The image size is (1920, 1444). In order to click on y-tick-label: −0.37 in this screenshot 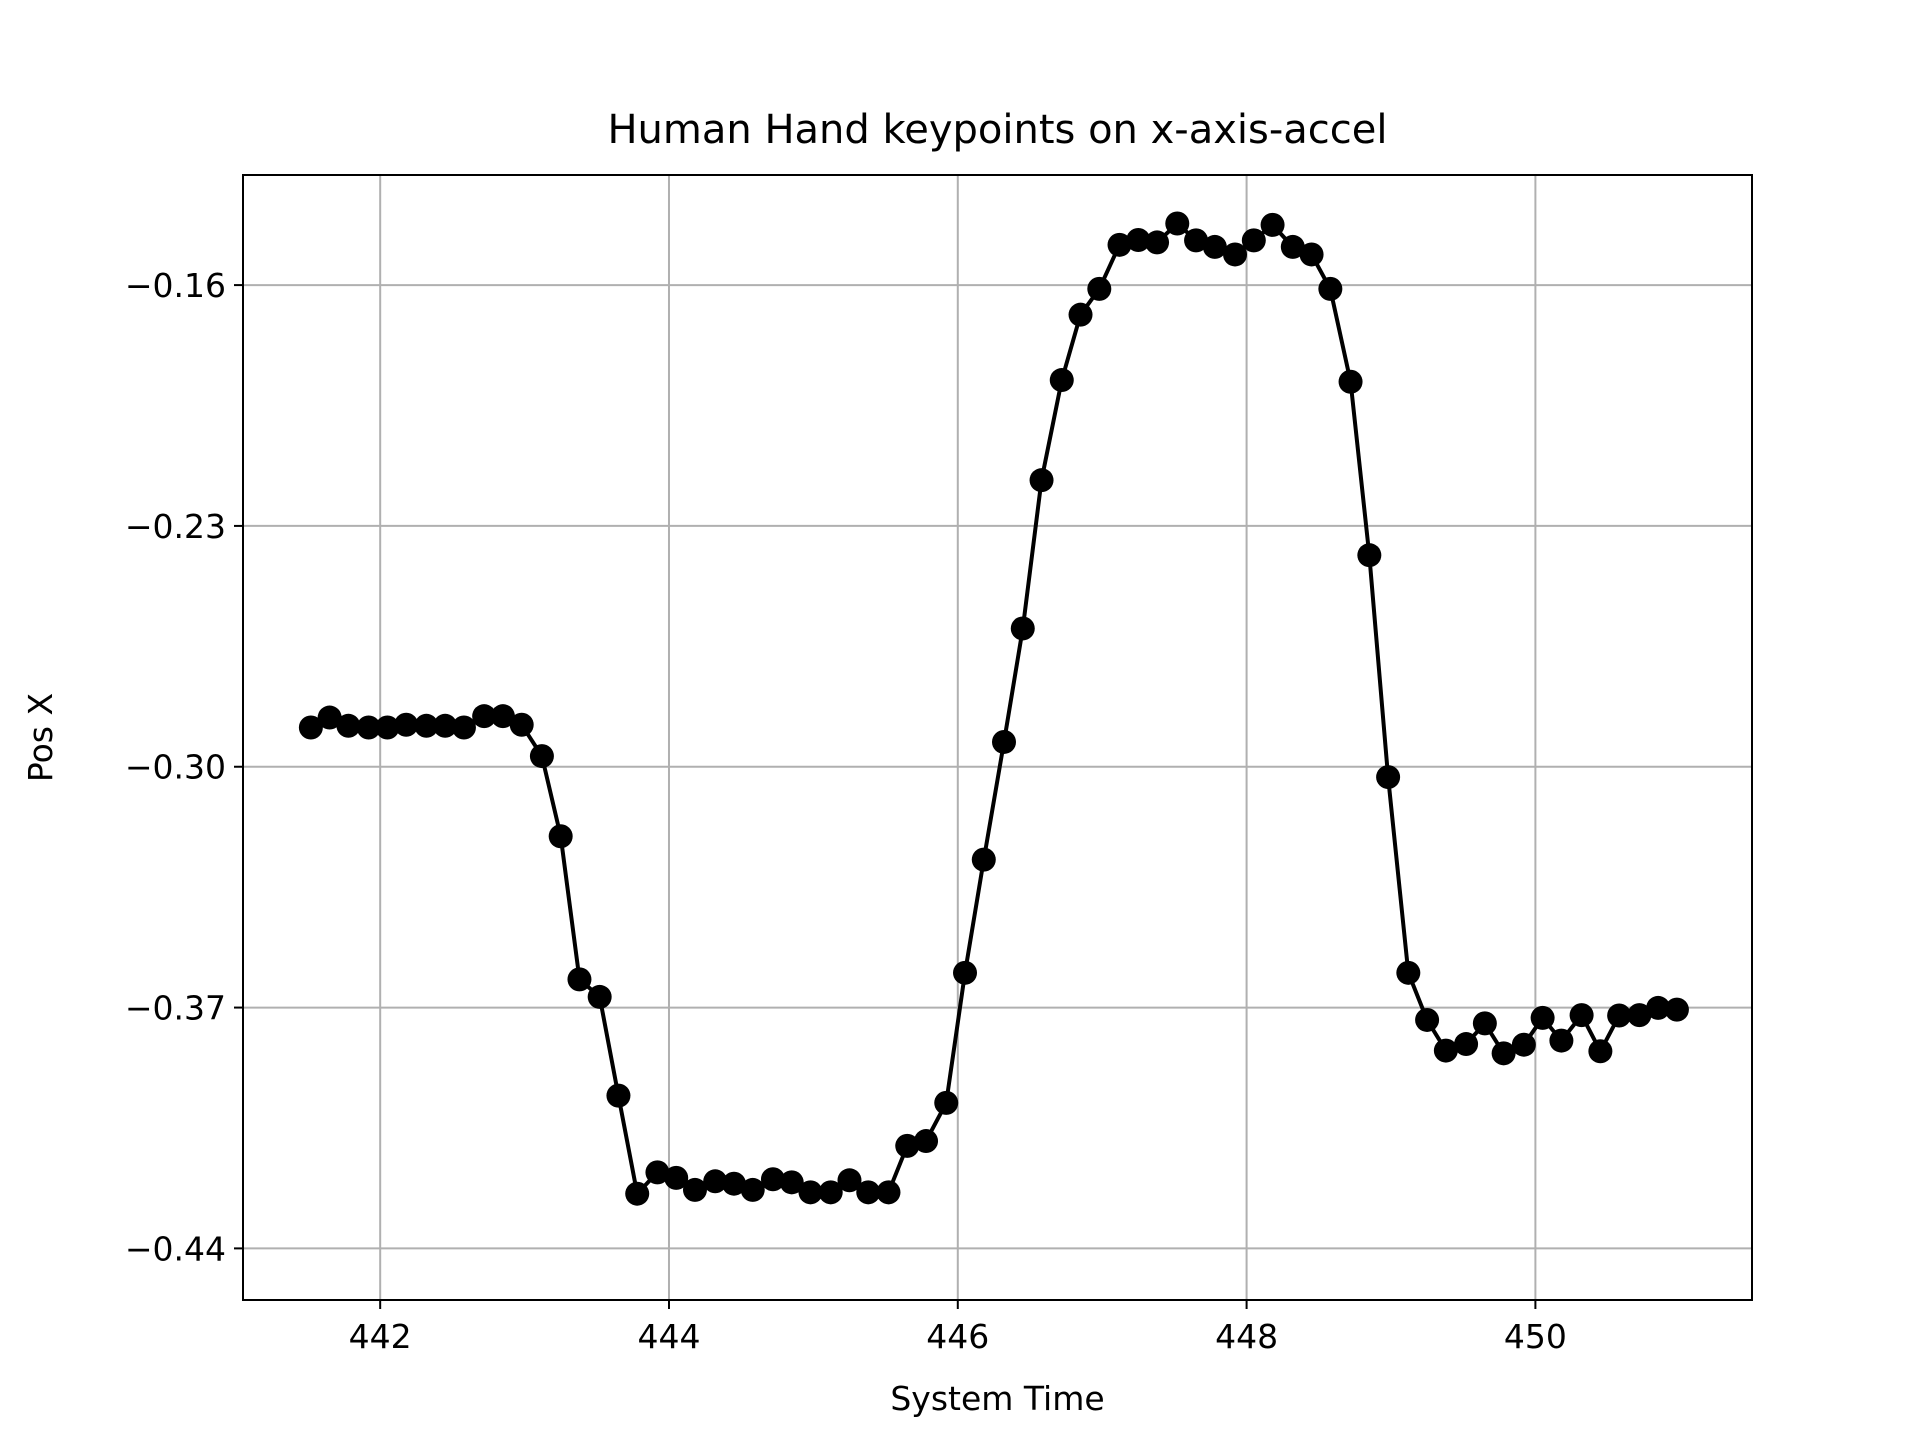, I will do `click(175, 1008)`.